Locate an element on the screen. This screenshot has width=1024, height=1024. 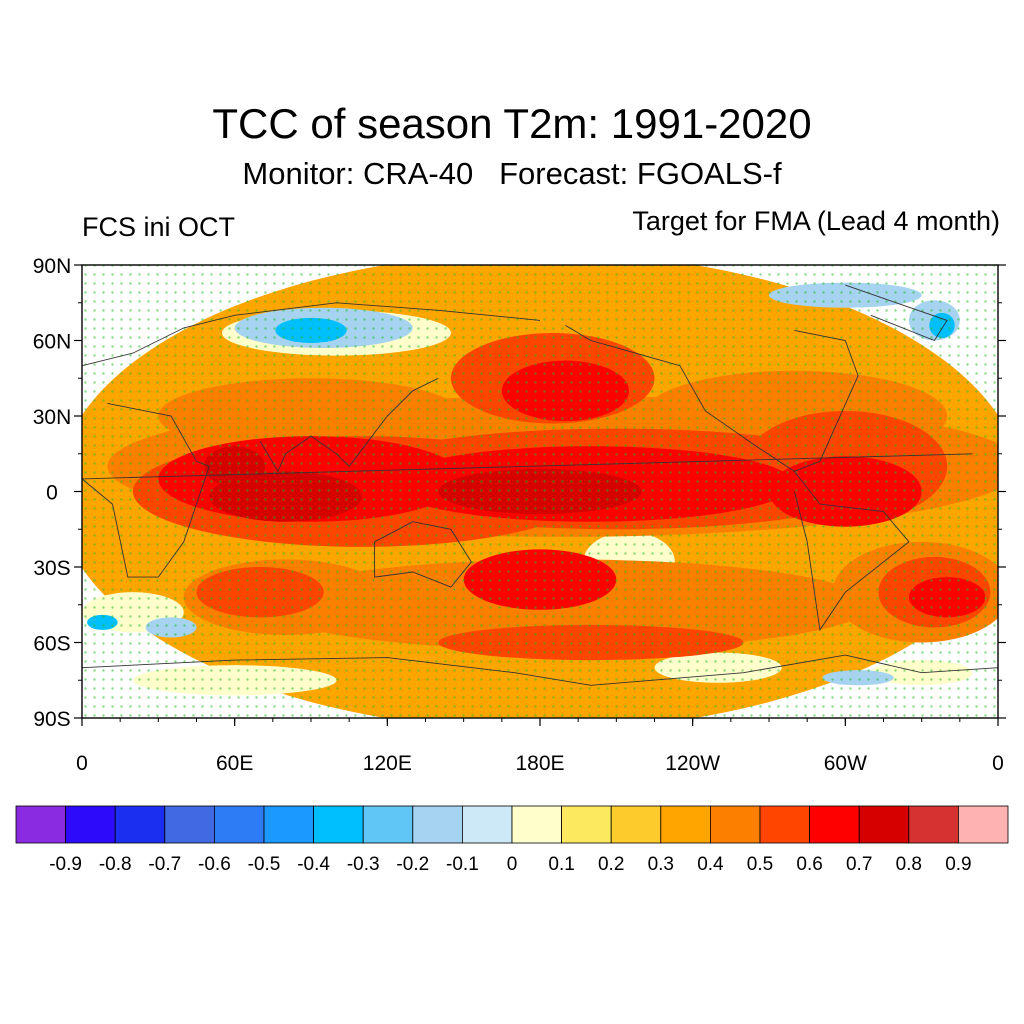
init-month-label: FCS ini OCT is located at coordinates (159, 227).